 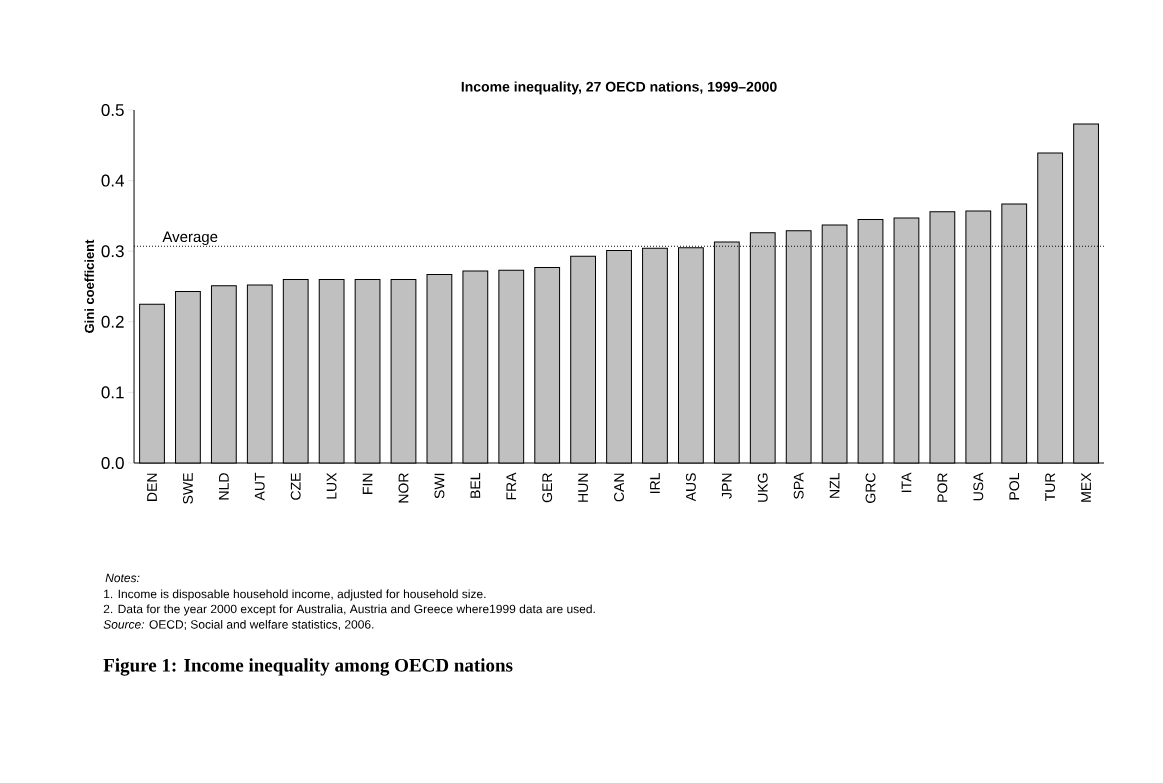 What do you see at coordinates (403, 488) in the screenshot?
I see `x-tick-label: NOR` at bounding box center [403, 488].